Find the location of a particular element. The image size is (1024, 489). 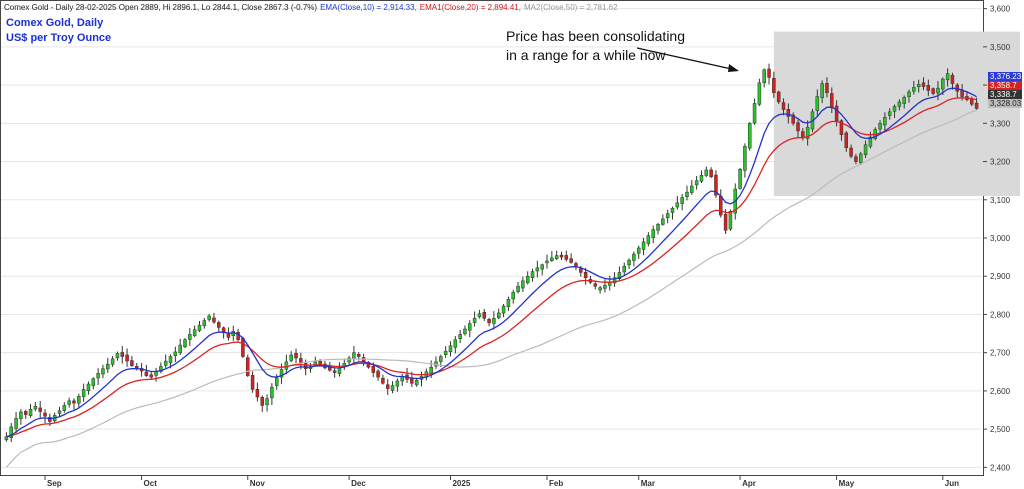

annotation-arrow-head is located at coordinates (733, 68).